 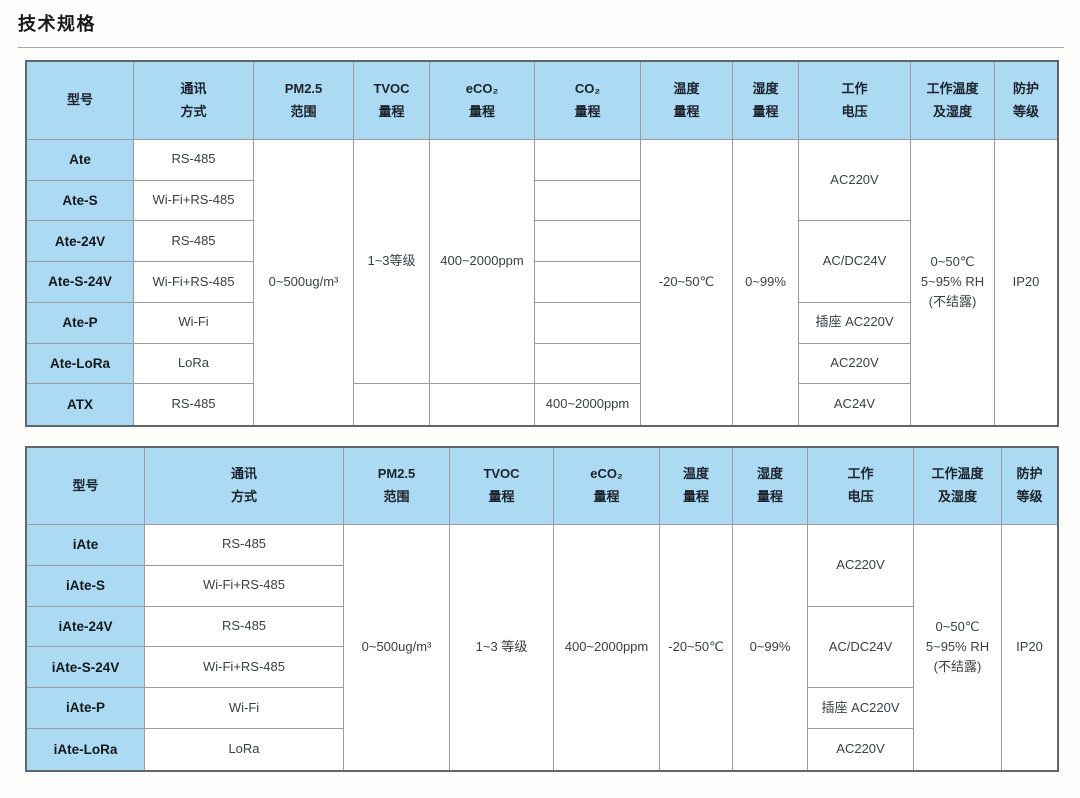 What do you see at coordinates (86, 627) in the screenshot?
I see `model-cell-iate: iAte-24V` at bounding box center [86, 627].